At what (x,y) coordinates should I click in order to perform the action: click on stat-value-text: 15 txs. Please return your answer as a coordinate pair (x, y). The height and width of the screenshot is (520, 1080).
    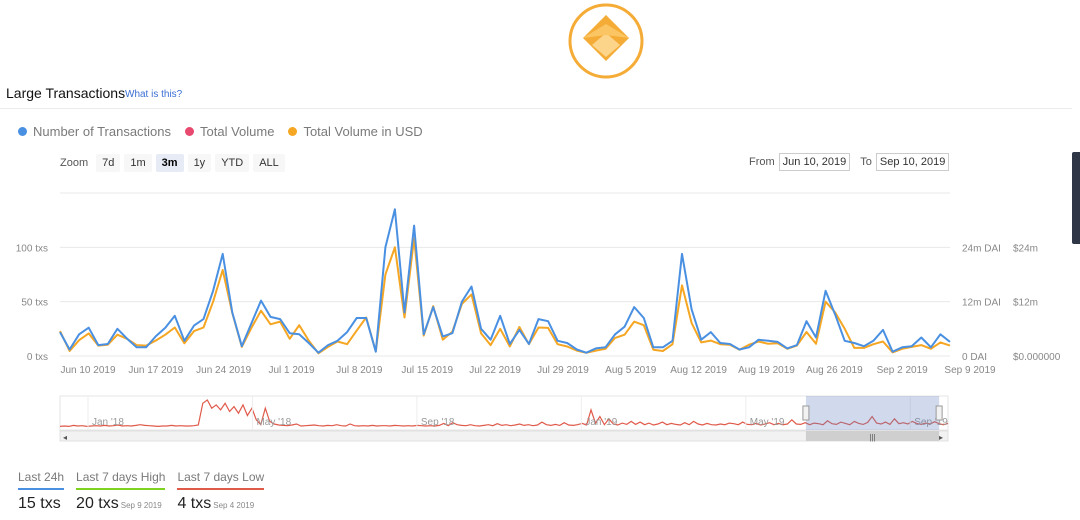
    Looking at the image, I should click on (39, 503).